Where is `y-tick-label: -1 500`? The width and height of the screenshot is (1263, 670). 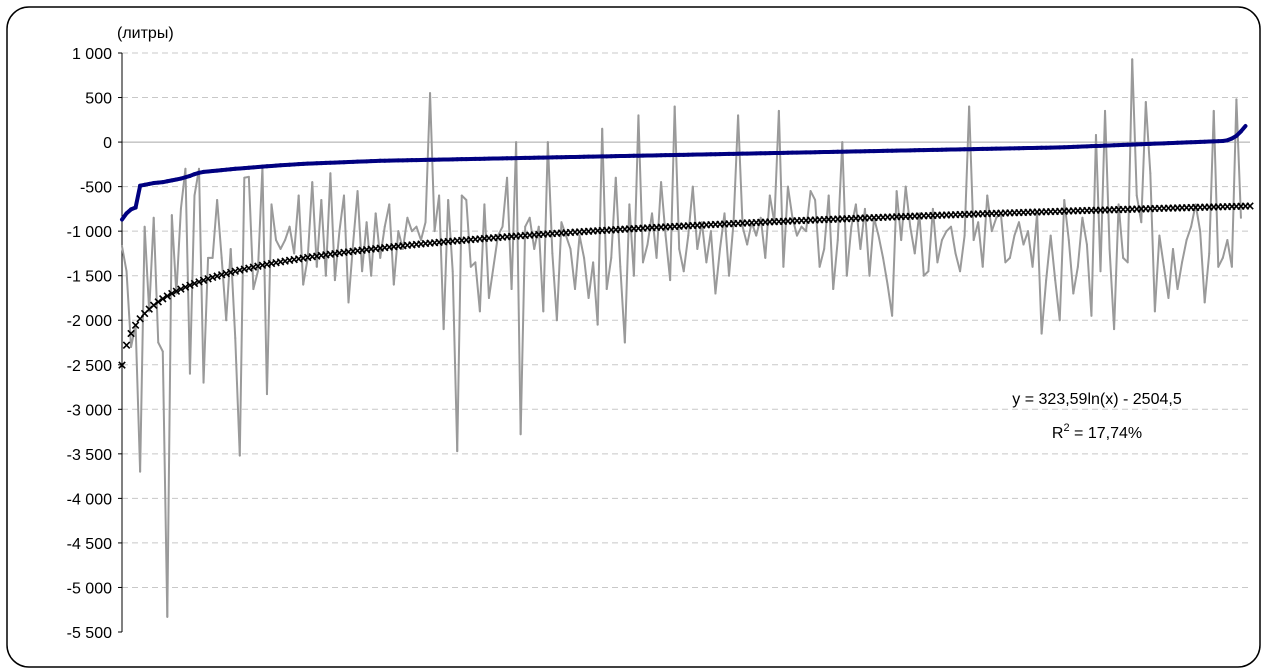
y-tick-label: -1 500 is located at coordinates (89, 277).